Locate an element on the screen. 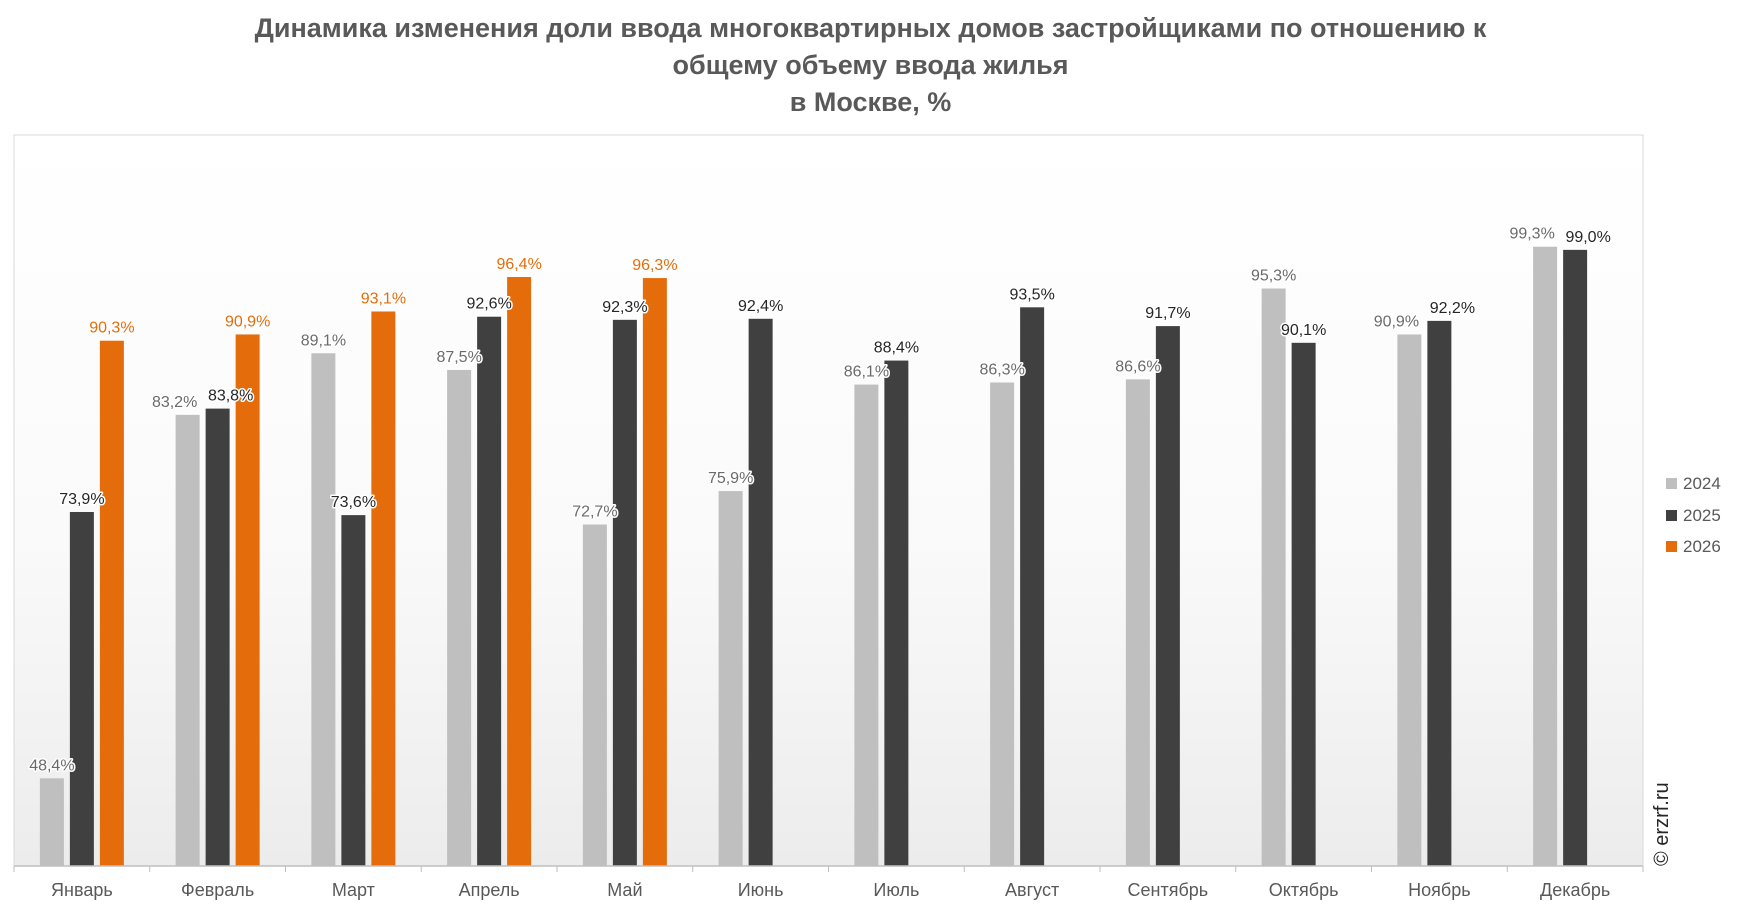  data-label-2025-9: 91,7% is located at coordinates (1167, 313).